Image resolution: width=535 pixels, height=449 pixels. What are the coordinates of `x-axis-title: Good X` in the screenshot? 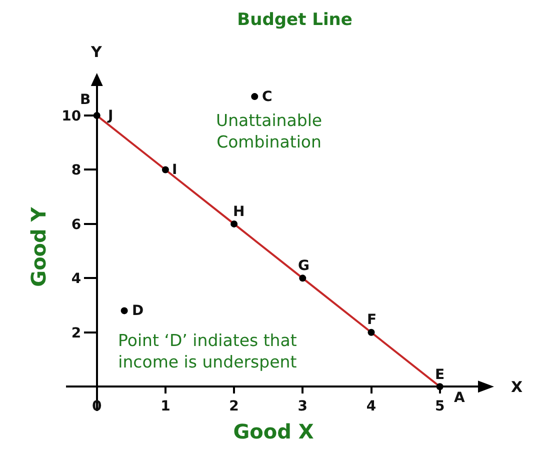 It's located at (273, 431).